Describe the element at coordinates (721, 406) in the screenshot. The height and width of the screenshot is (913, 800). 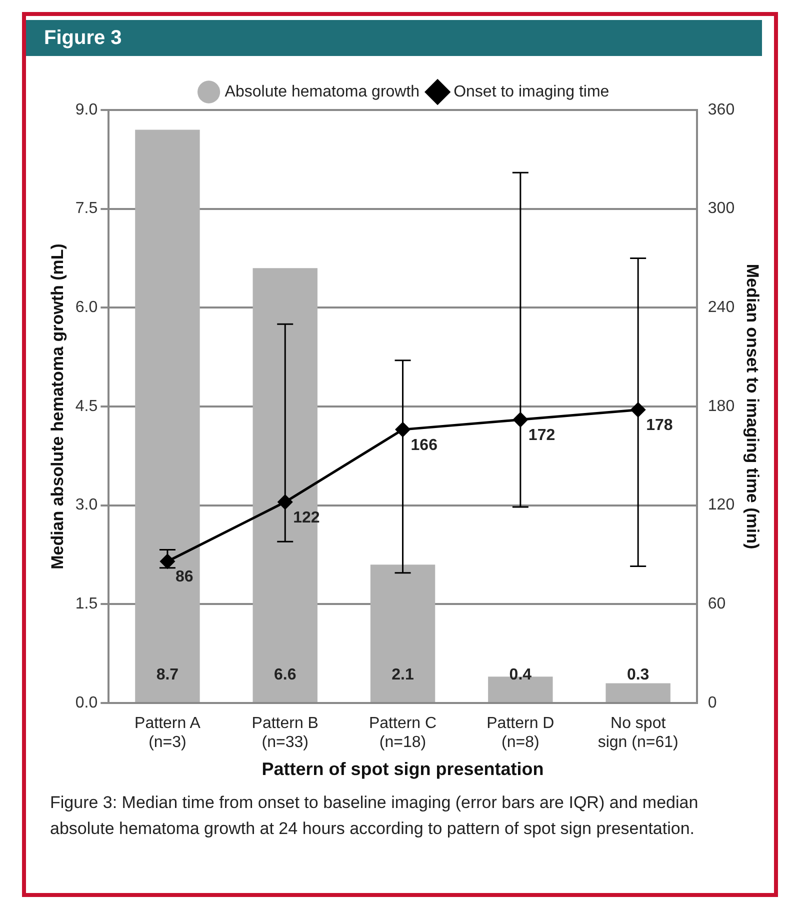
I see `y2-tick-label: 180` at that location.